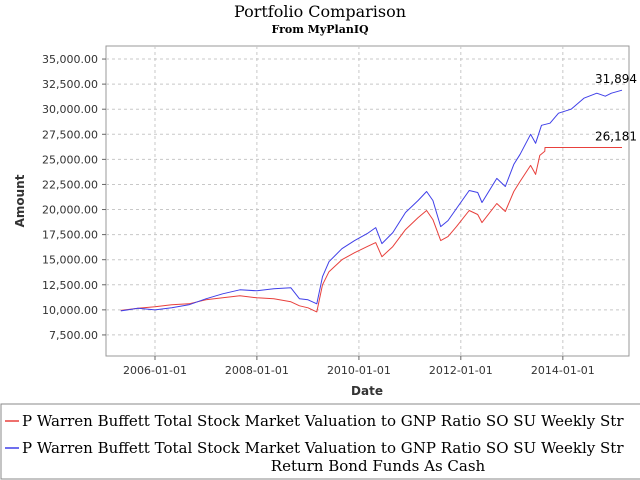 This screenshot has width=640, height=480. Describe the element at coordinates (70, 285) in the screenshot. I see `y-tick-label: 12,500.00` at that location.